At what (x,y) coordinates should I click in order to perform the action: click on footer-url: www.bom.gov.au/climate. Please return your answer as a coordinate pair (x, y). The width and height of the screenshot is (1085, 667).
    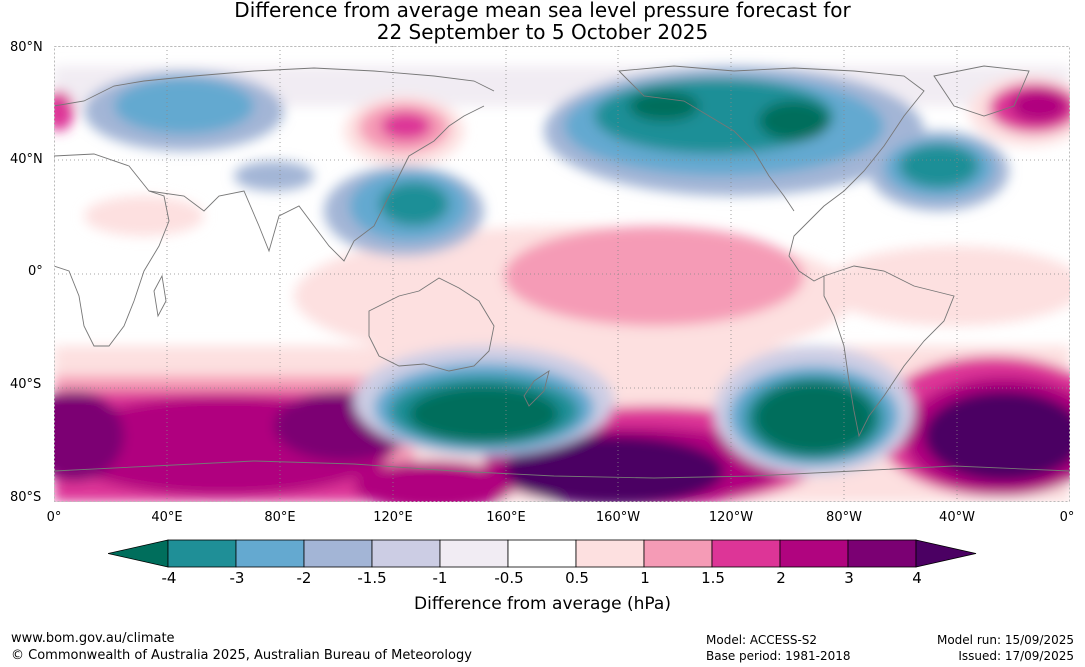
    Looking at the image, I should click on (93, 638).